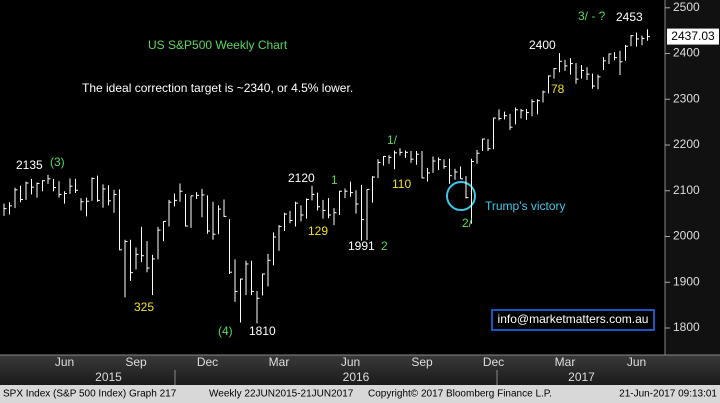  What do you see at coordinates (301, 178) in the screenshot?
I see `annotation: 2120` at bounding box center [301, 178].